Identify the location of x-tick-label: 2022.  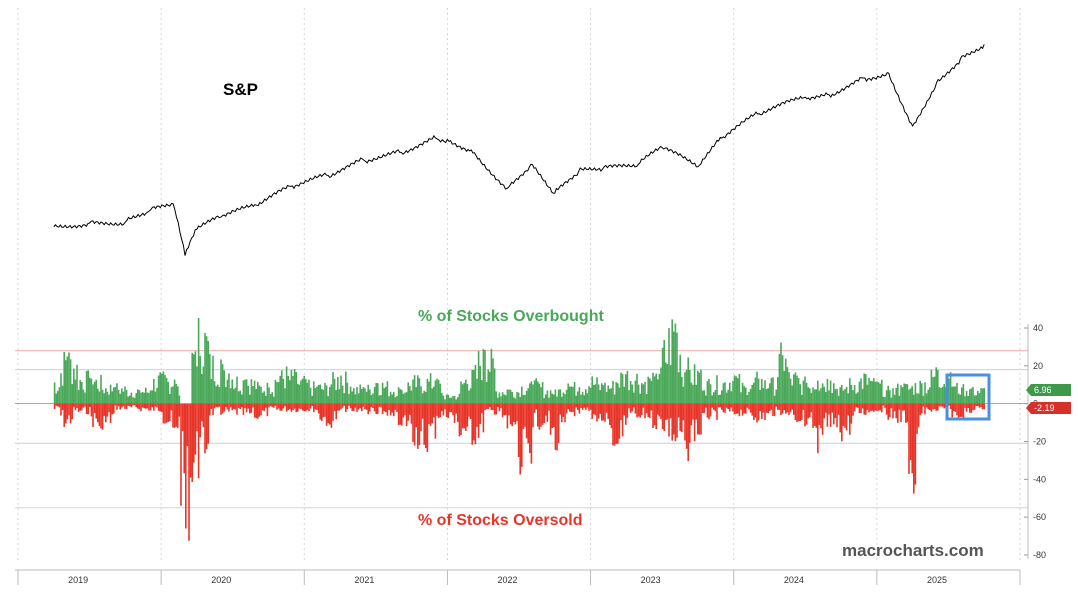
(508, 580).